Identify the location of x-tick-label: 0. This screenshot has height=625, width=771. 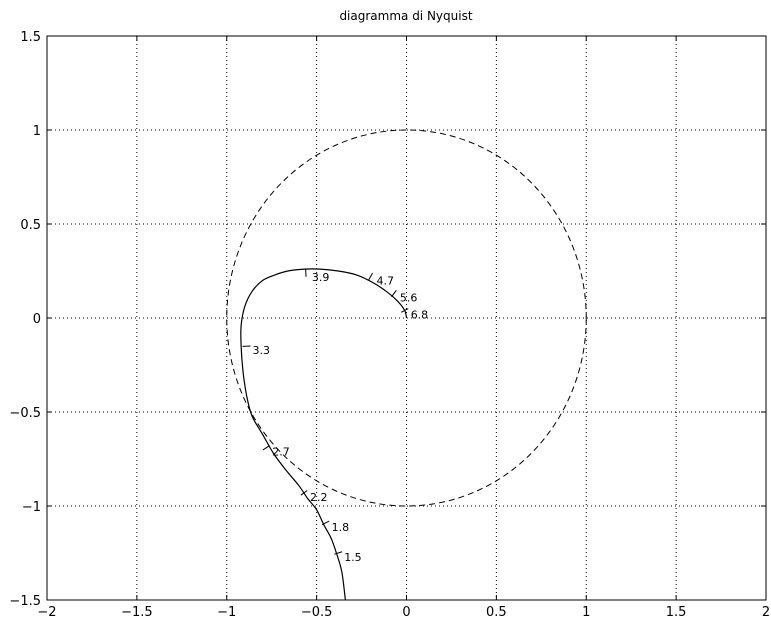
(406, 612).